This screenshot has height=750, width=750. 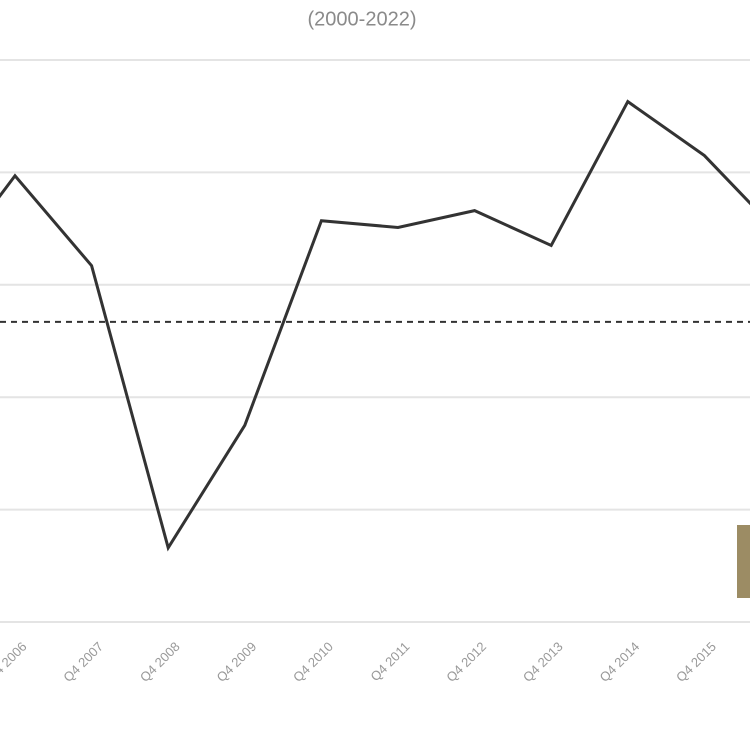 What do you see at coordinates (389, 661) in the screenshot?
I see `x-tick-label: Q4 2011` at bounding box center [389, 661].